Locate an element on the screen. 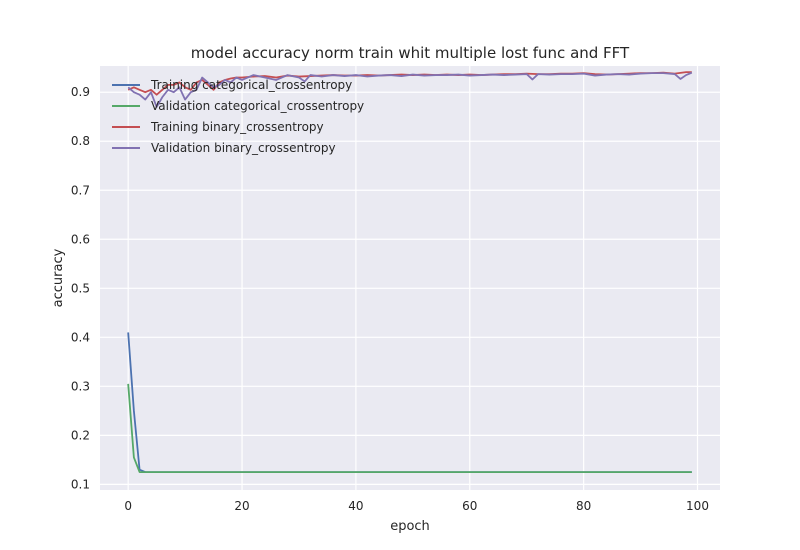  x-tick-label-1: 20 is located at coordinates (241, 506).